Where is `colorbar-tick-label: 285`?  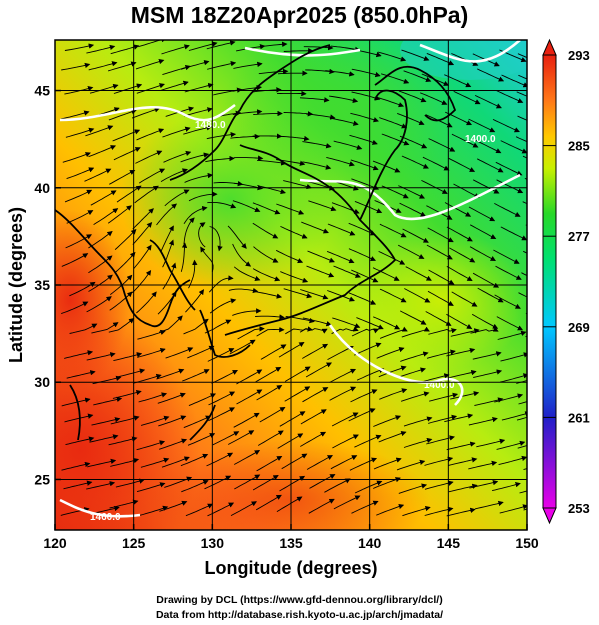 colorbar-tick-label: 285 is located at coordinates (579, 146).